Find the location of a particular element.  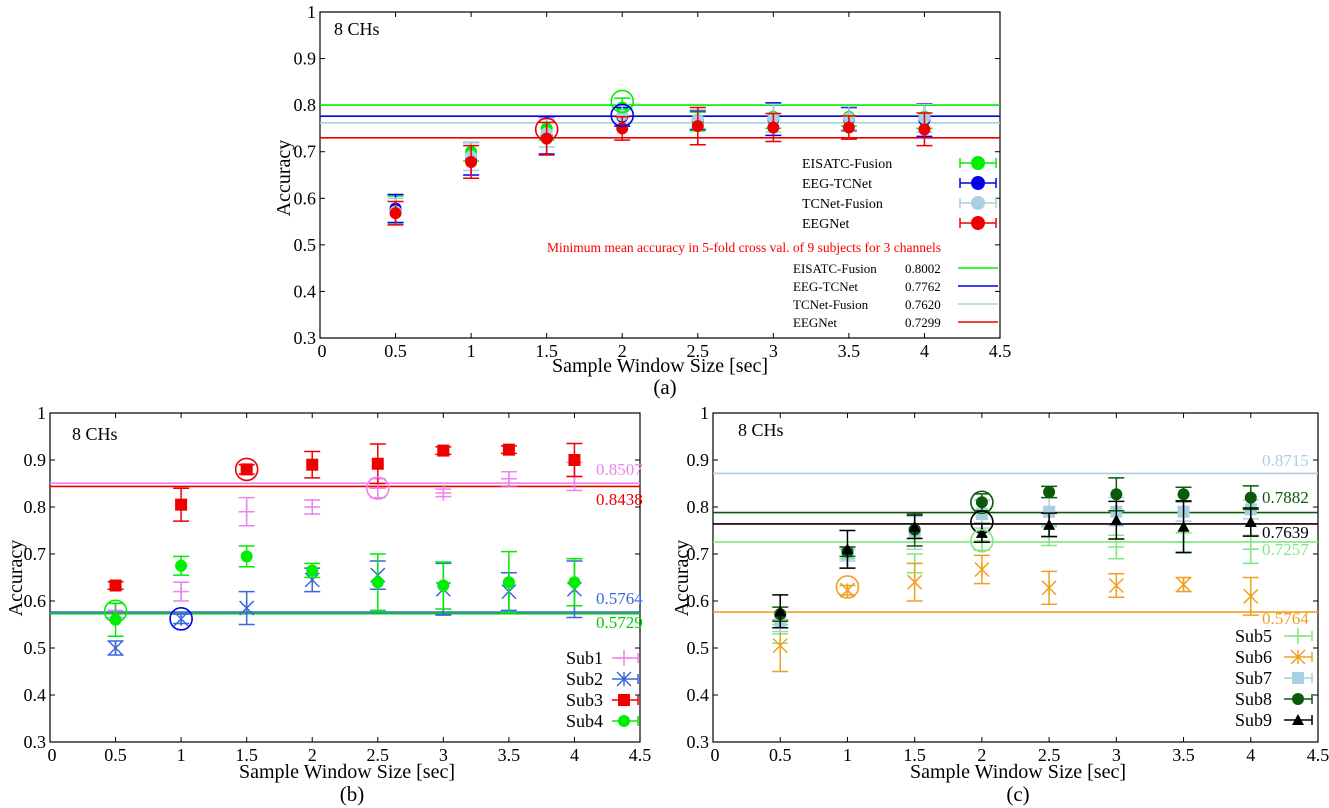

series-sub6 is located at coordinates (1015, 613).